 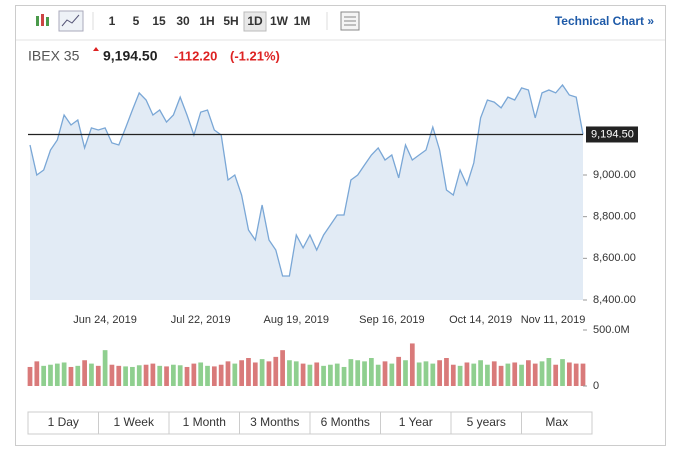 What do you see at coordinates (391, 320) in the screenshot?
I see `x-tick-label: Sep 16, 2019` at bounding box center [391, 320].